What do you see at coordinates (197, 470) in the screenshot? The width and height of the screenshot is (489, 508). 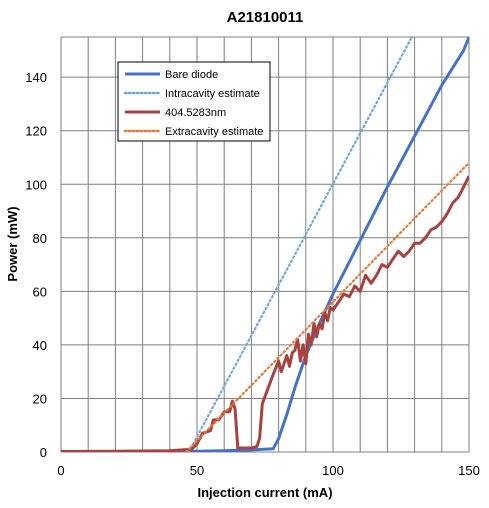 I see `x-tick-label: 50` at bounding box center [197, 470].